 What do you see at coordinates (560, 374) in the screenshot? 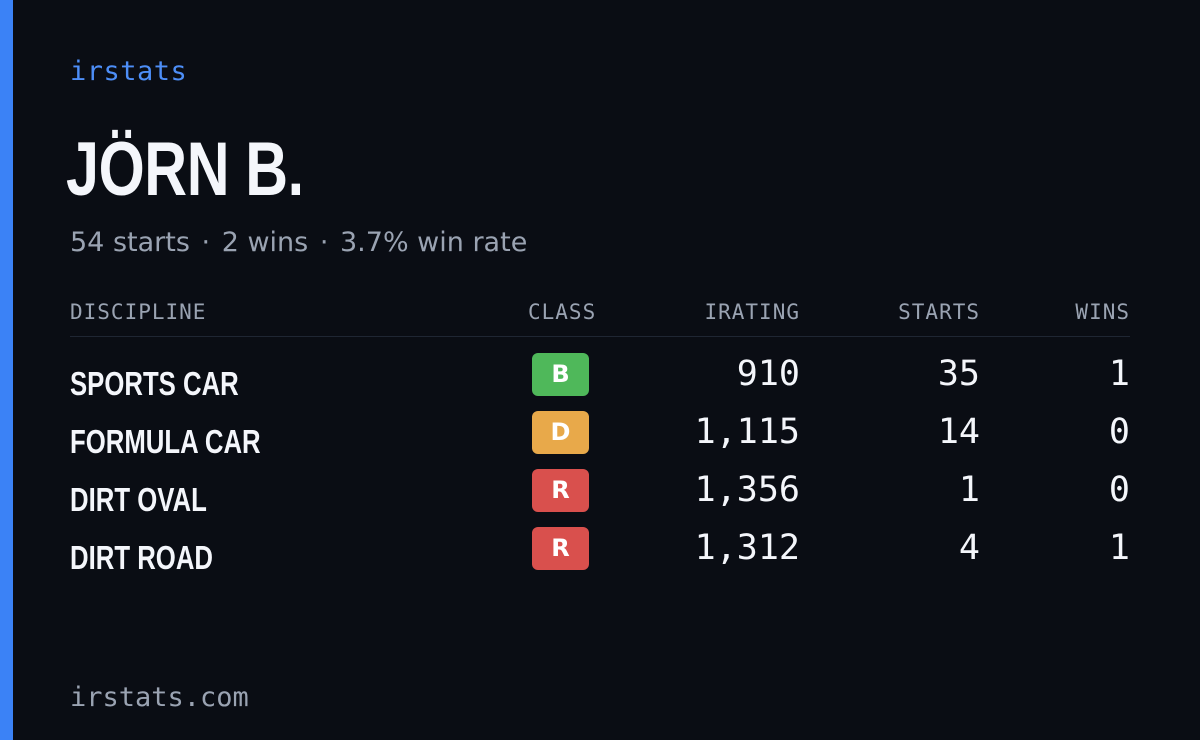
I see `class-badge: B` at bounding box center [560, 374].